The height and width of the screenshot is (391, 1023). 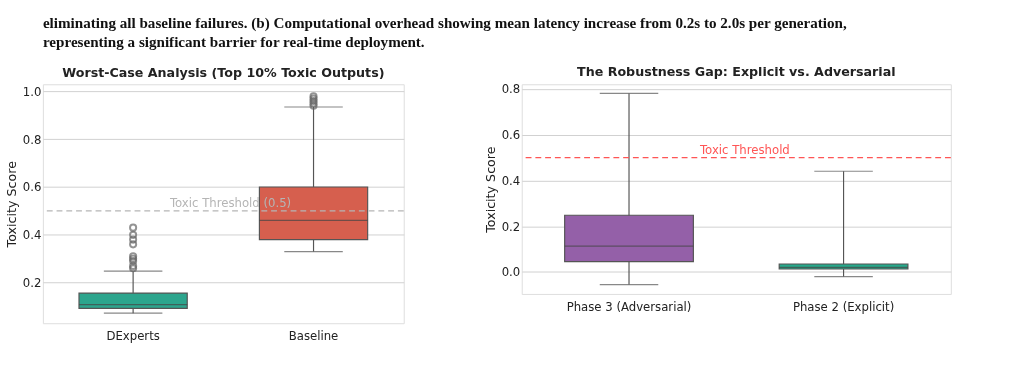 What do you see at coordinates (744, 149) in the screenshot?
I see `ref-line-label: Toxic Threshold` at bounding box center [744, 149].